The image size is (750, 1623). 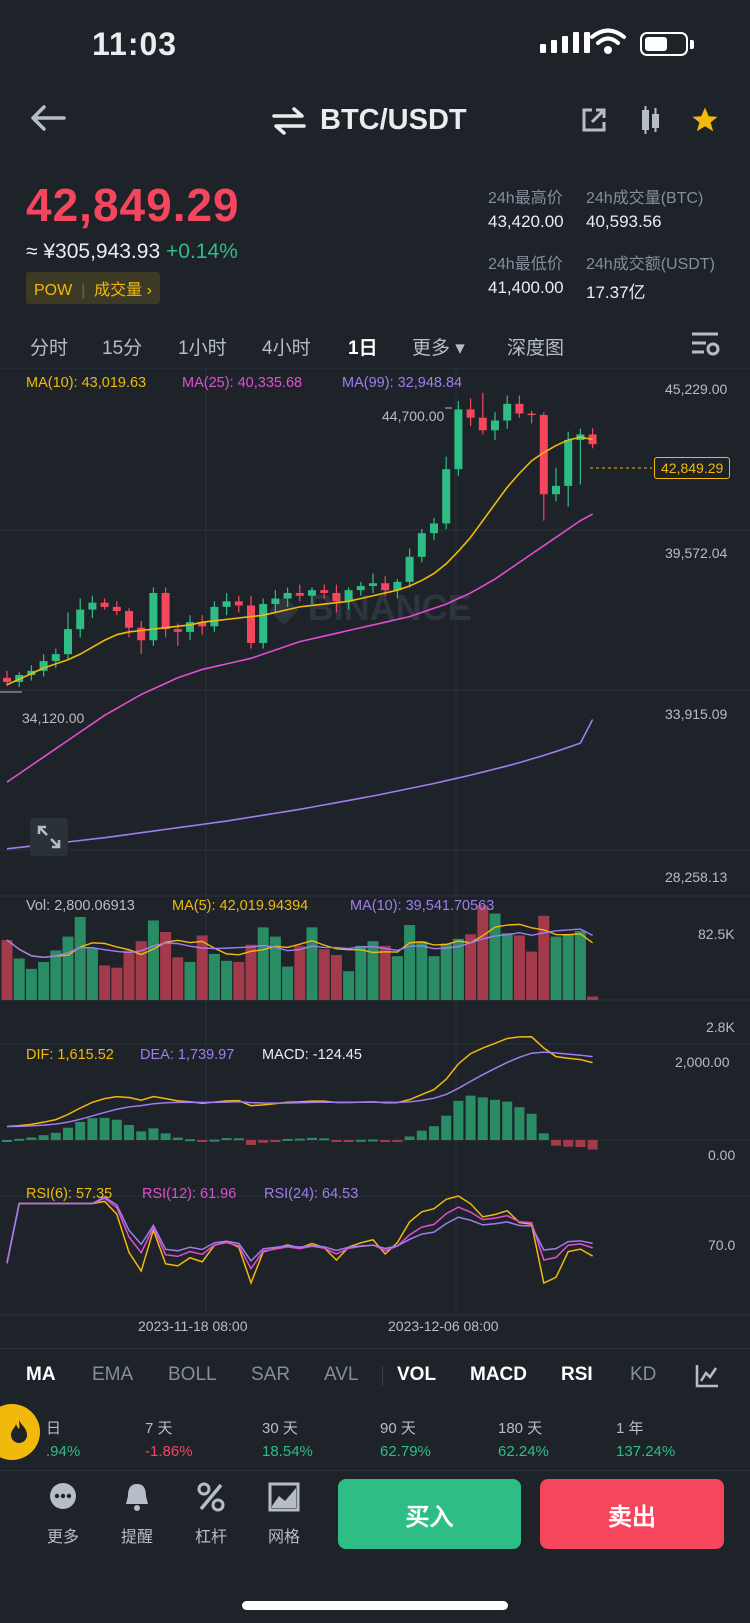 What do you see at coordinates (696, 553) in the screenshot?
I see `y-tick-2: 39,572.04` at bounding box center [696, 553].